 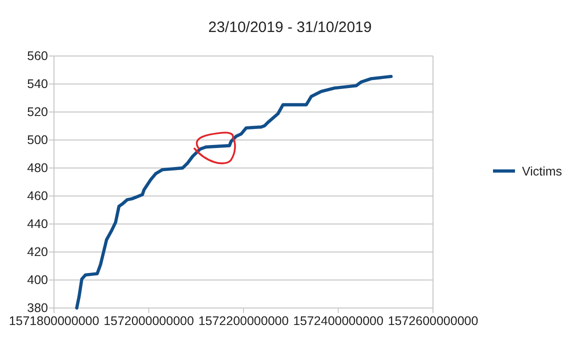 I want to click on y-tick-label: 480, so click(x=37, y=168).